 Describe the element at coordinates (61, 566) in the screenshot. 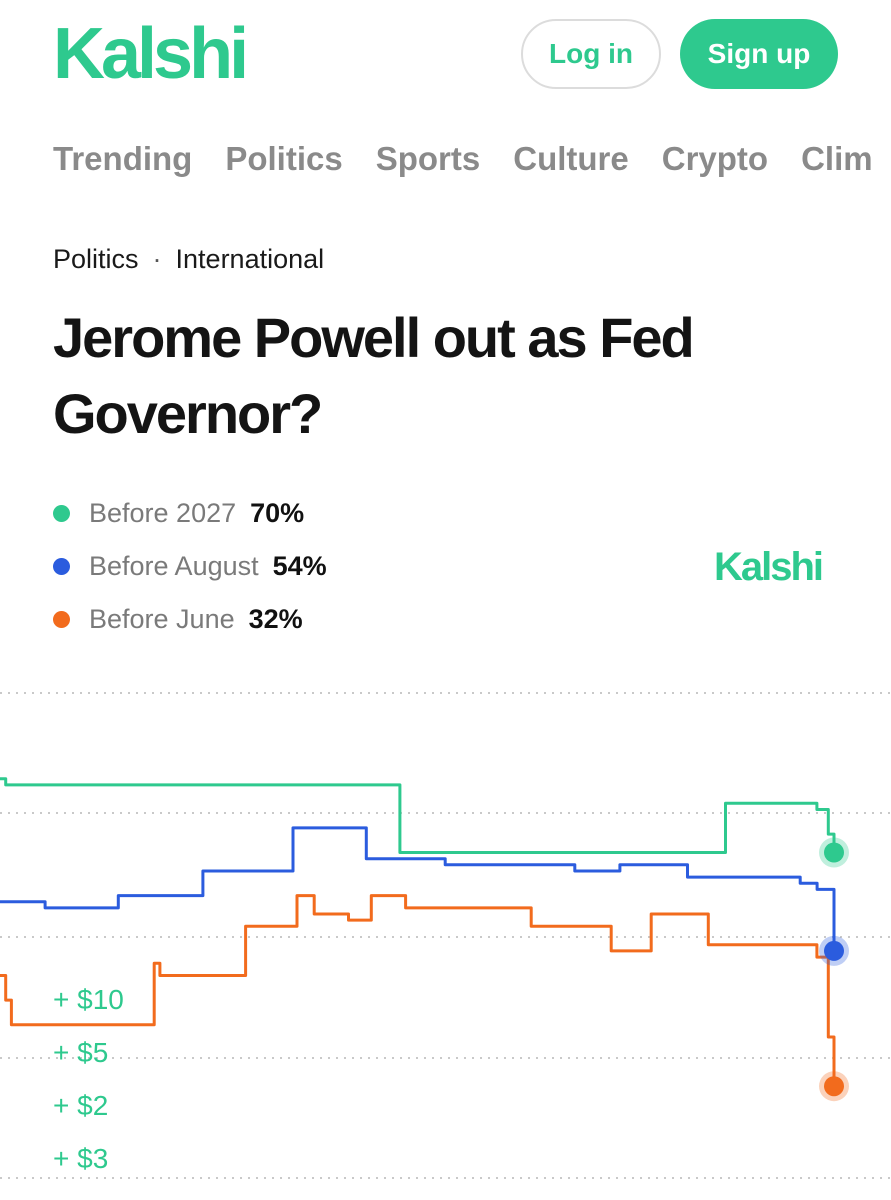

I see `legend-dot-blue` at that location.